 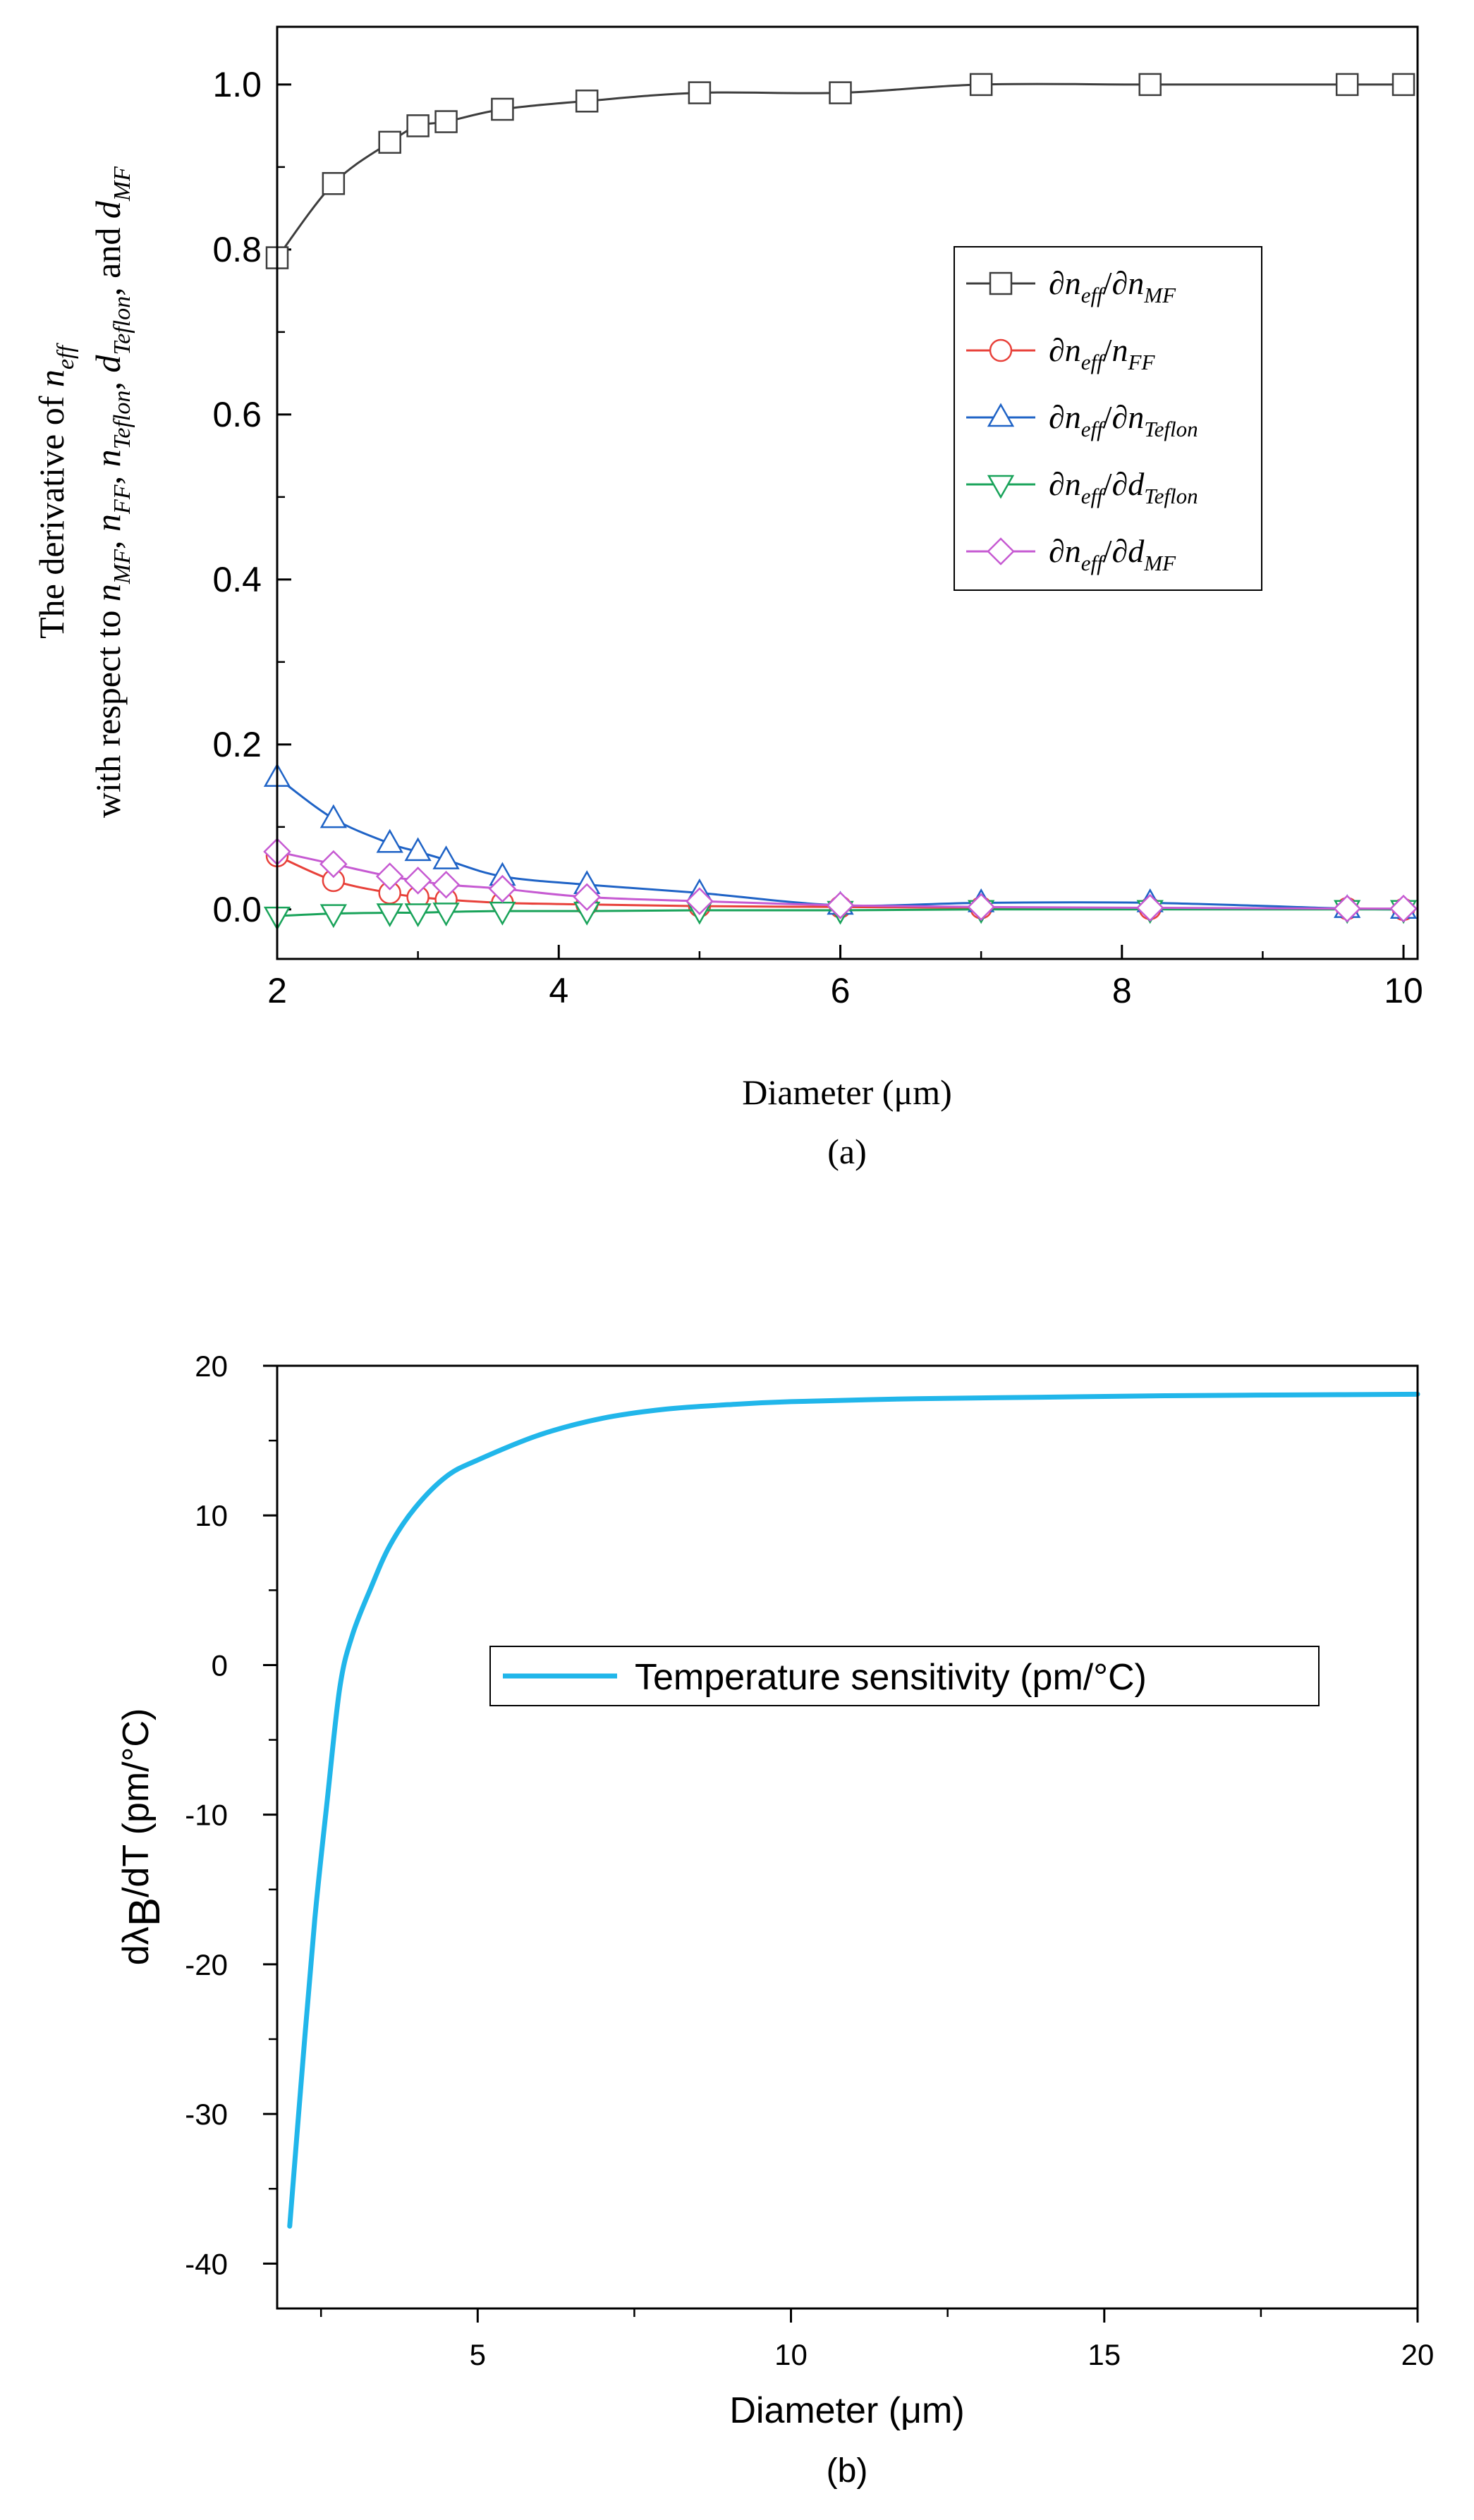 What do you see at coordinates (108, 209) in the screenshot?
I see `chart-a-ylabel-line2-p13: d` at bounding box center [108, 209].